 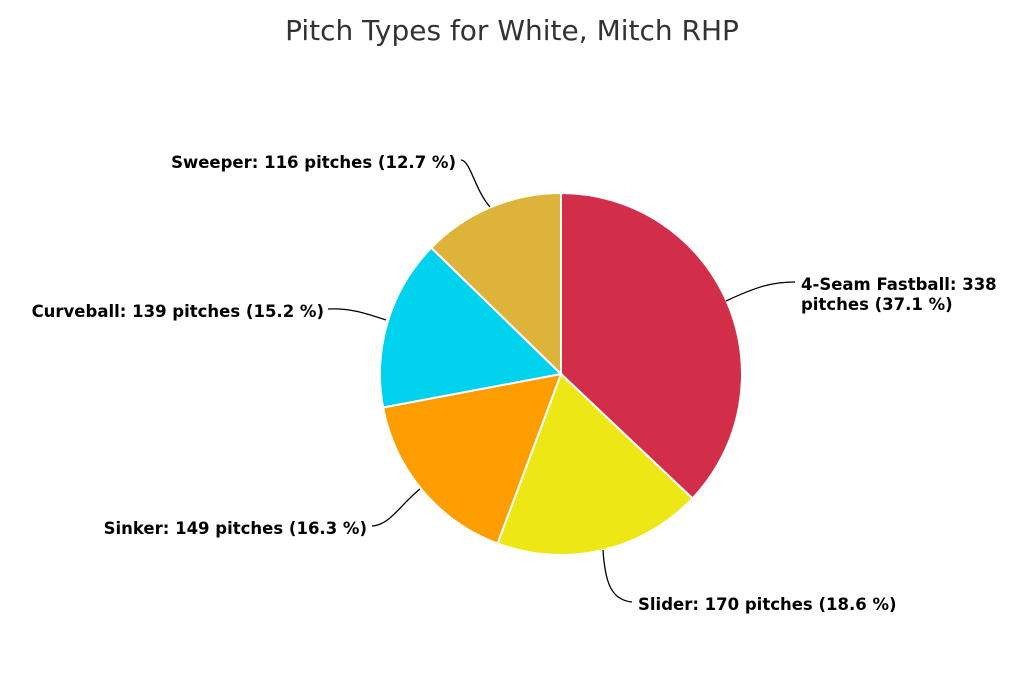 What do you see at coordinates (767, 604) in the screenshot?
I see `data-label-slider: Slider: 170 pitches (18.6 %)` at bounding box center [767, 604].